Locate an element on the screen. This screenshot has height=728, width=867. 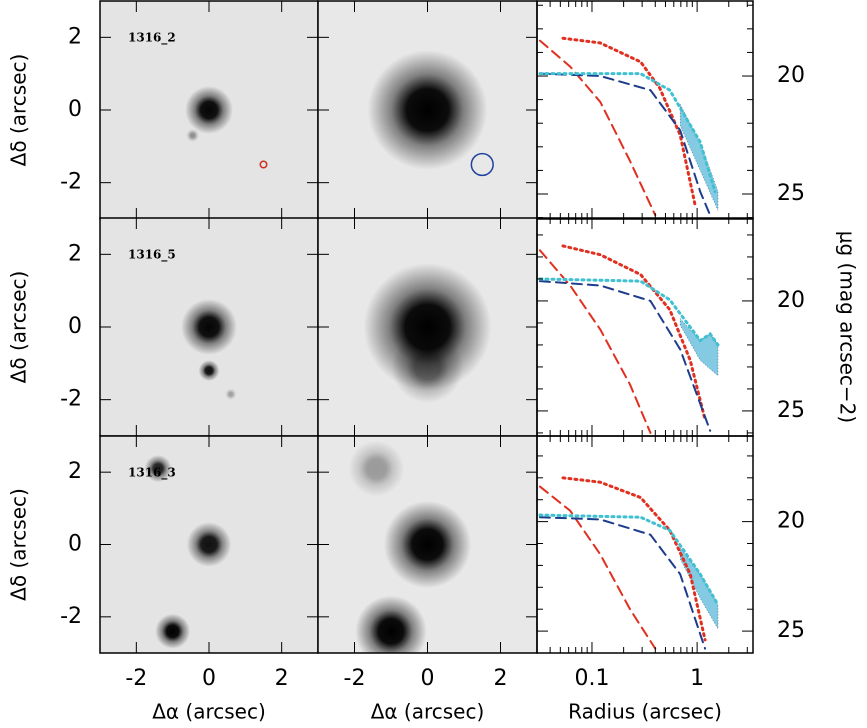
panel: 1316_3 -2 0 2 -2 0 2 Δδ (arcsec) Δα (arcsec) is located at coordinates (163, 579).